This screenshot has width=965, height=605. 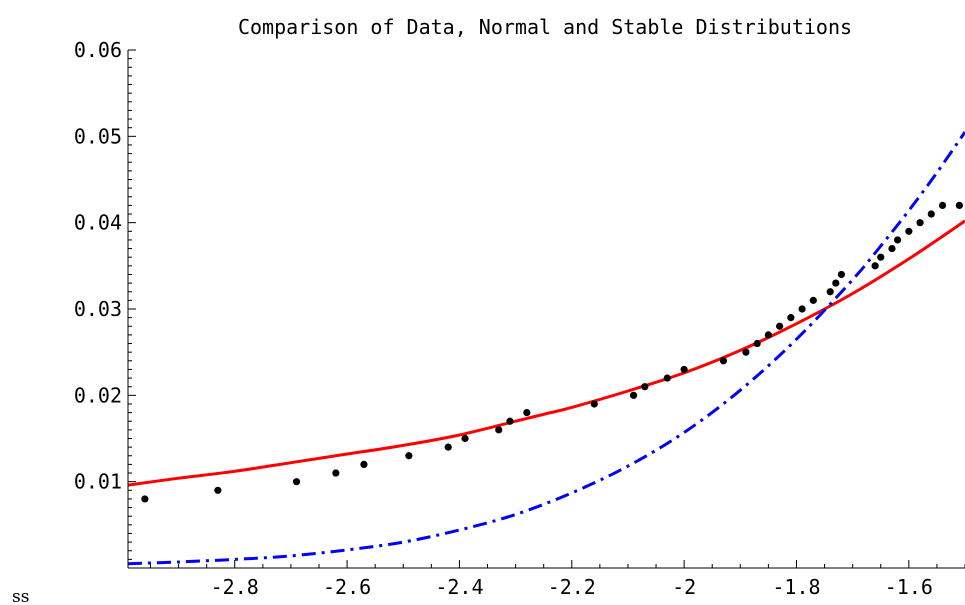 I want to click on x-tick-label: -1.6, so click(x=909, y=587).